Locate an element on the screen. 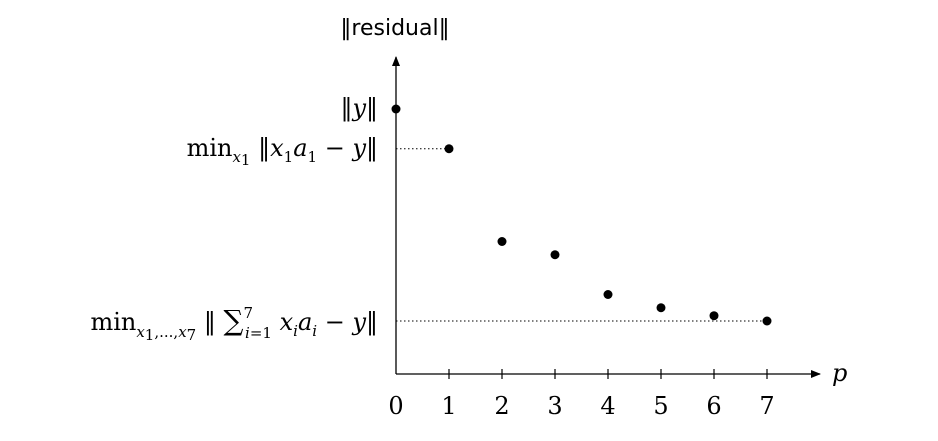 This screenshot has height=441, width=938. x-tick-label-6: 6 is located at coordinates (713, 406).